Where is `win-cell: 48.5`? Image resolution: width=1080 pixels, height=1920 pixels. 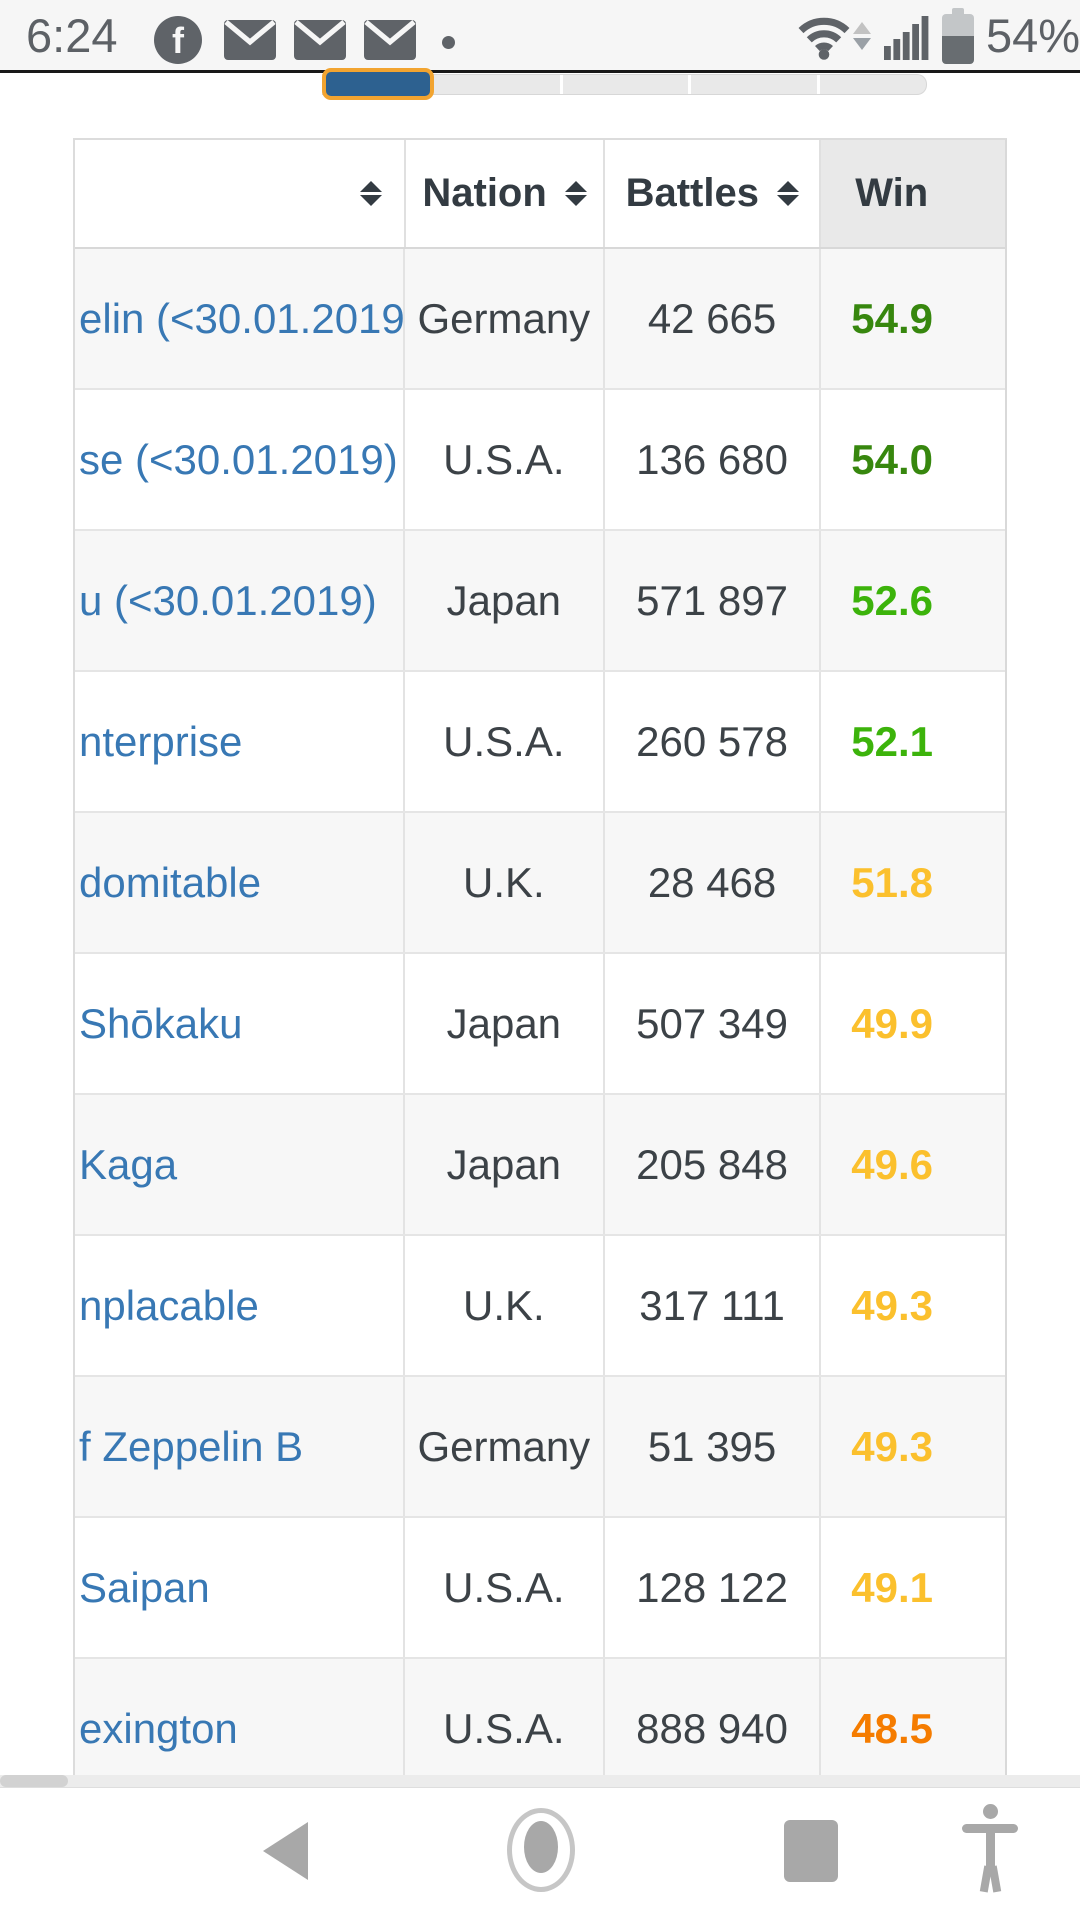
win-cell: 48.5 is located at coordinates (892, 1728).